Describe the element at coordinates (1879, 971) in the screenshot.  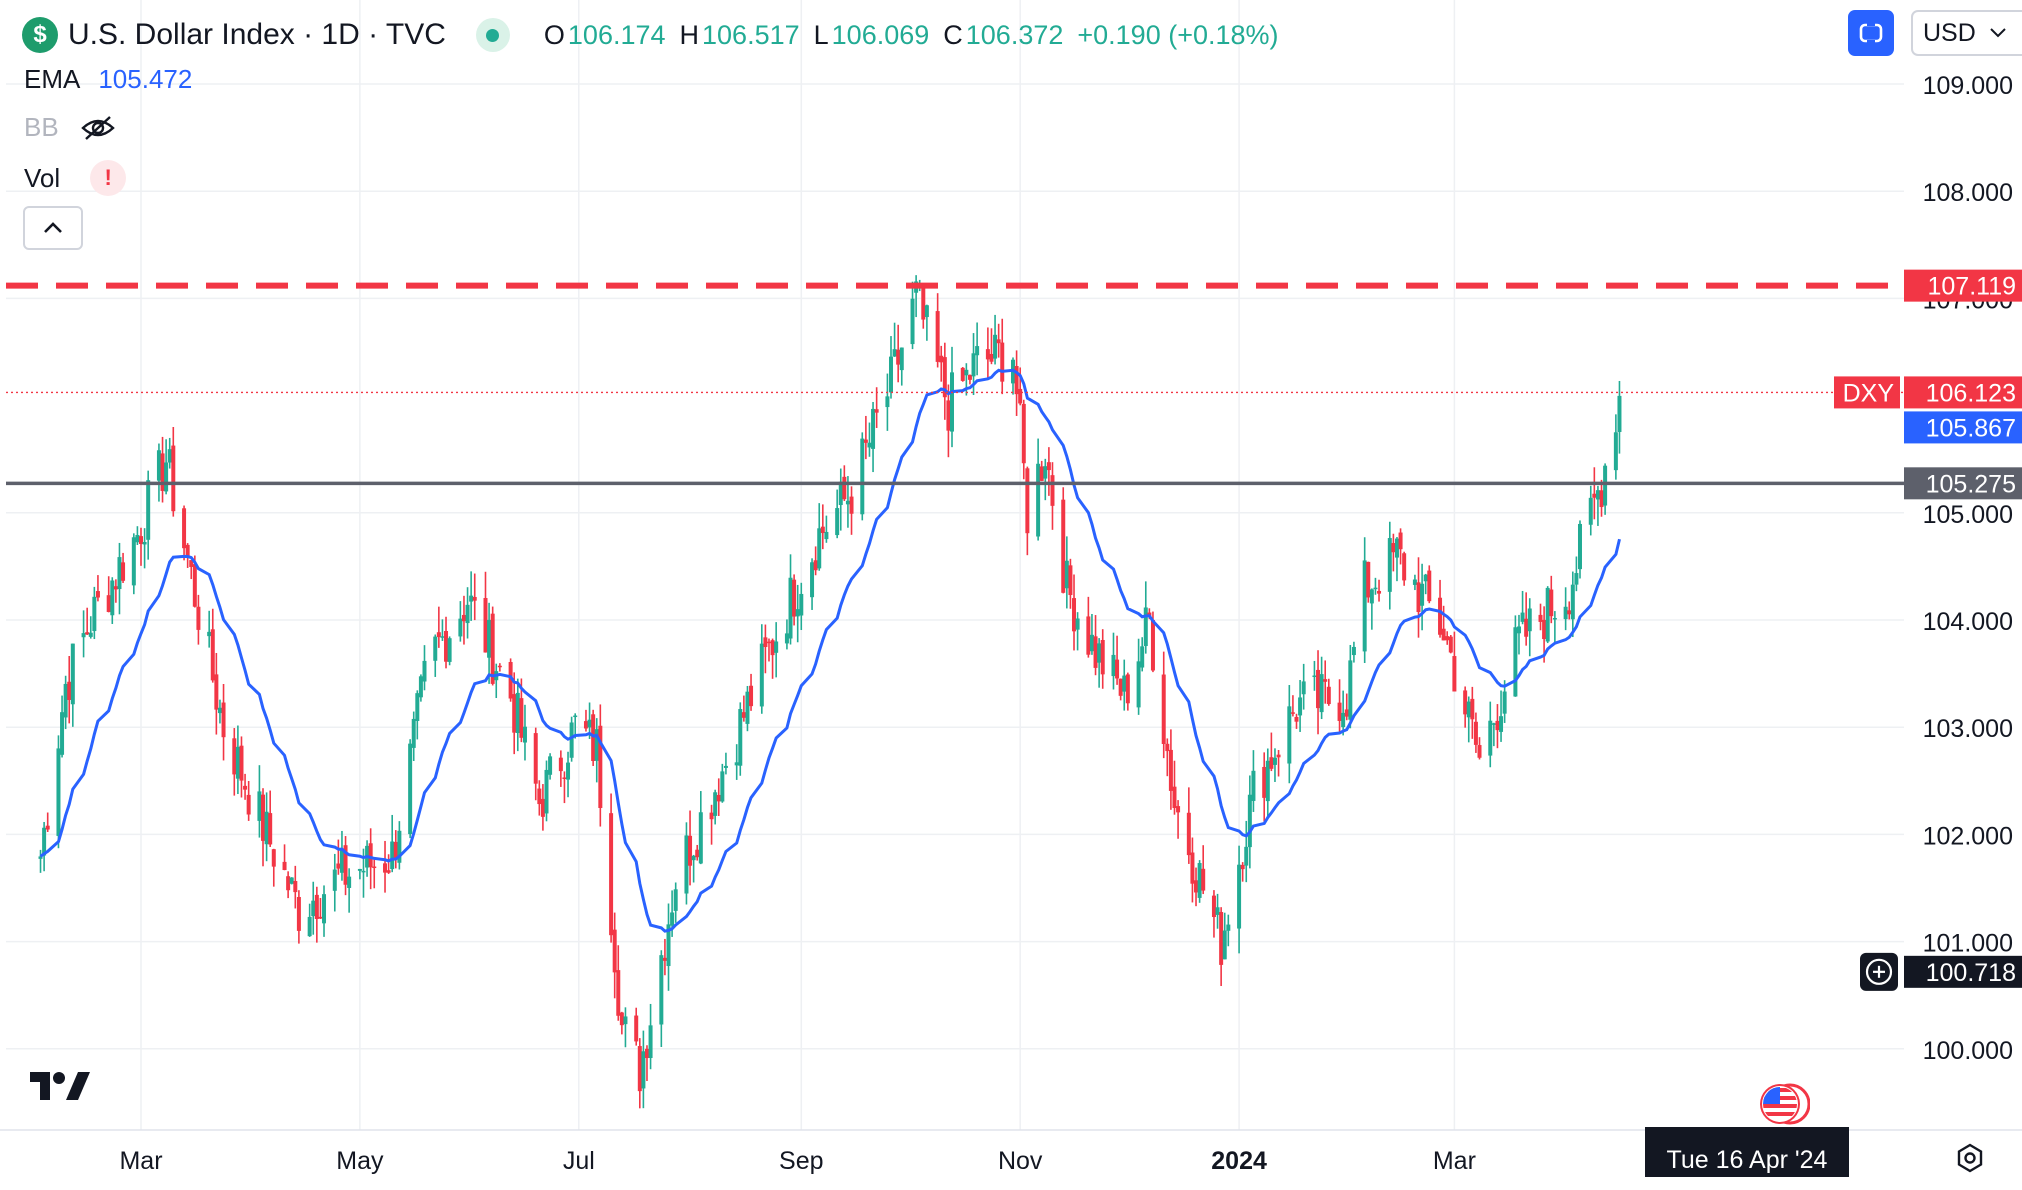
I see `plus-circle-icon` at that location.